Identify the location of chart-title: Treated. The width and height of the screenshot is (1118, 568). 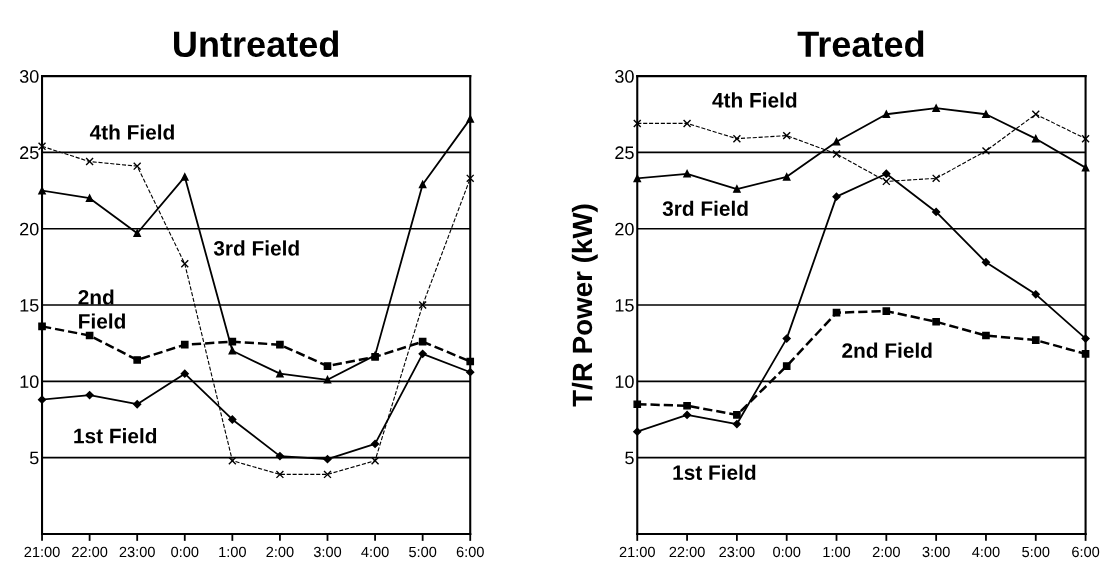
(860, 44).